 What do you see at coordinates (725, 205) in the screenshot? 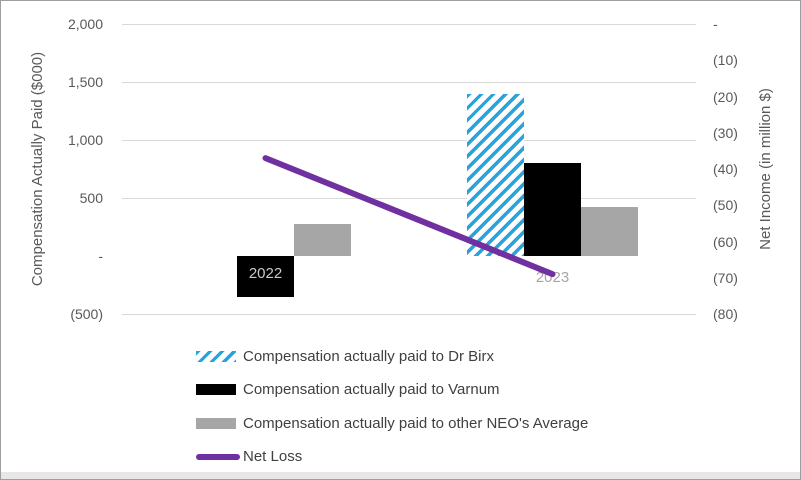
I see `right-axis-tick-label: (50)` at bounding box center [725, 205].